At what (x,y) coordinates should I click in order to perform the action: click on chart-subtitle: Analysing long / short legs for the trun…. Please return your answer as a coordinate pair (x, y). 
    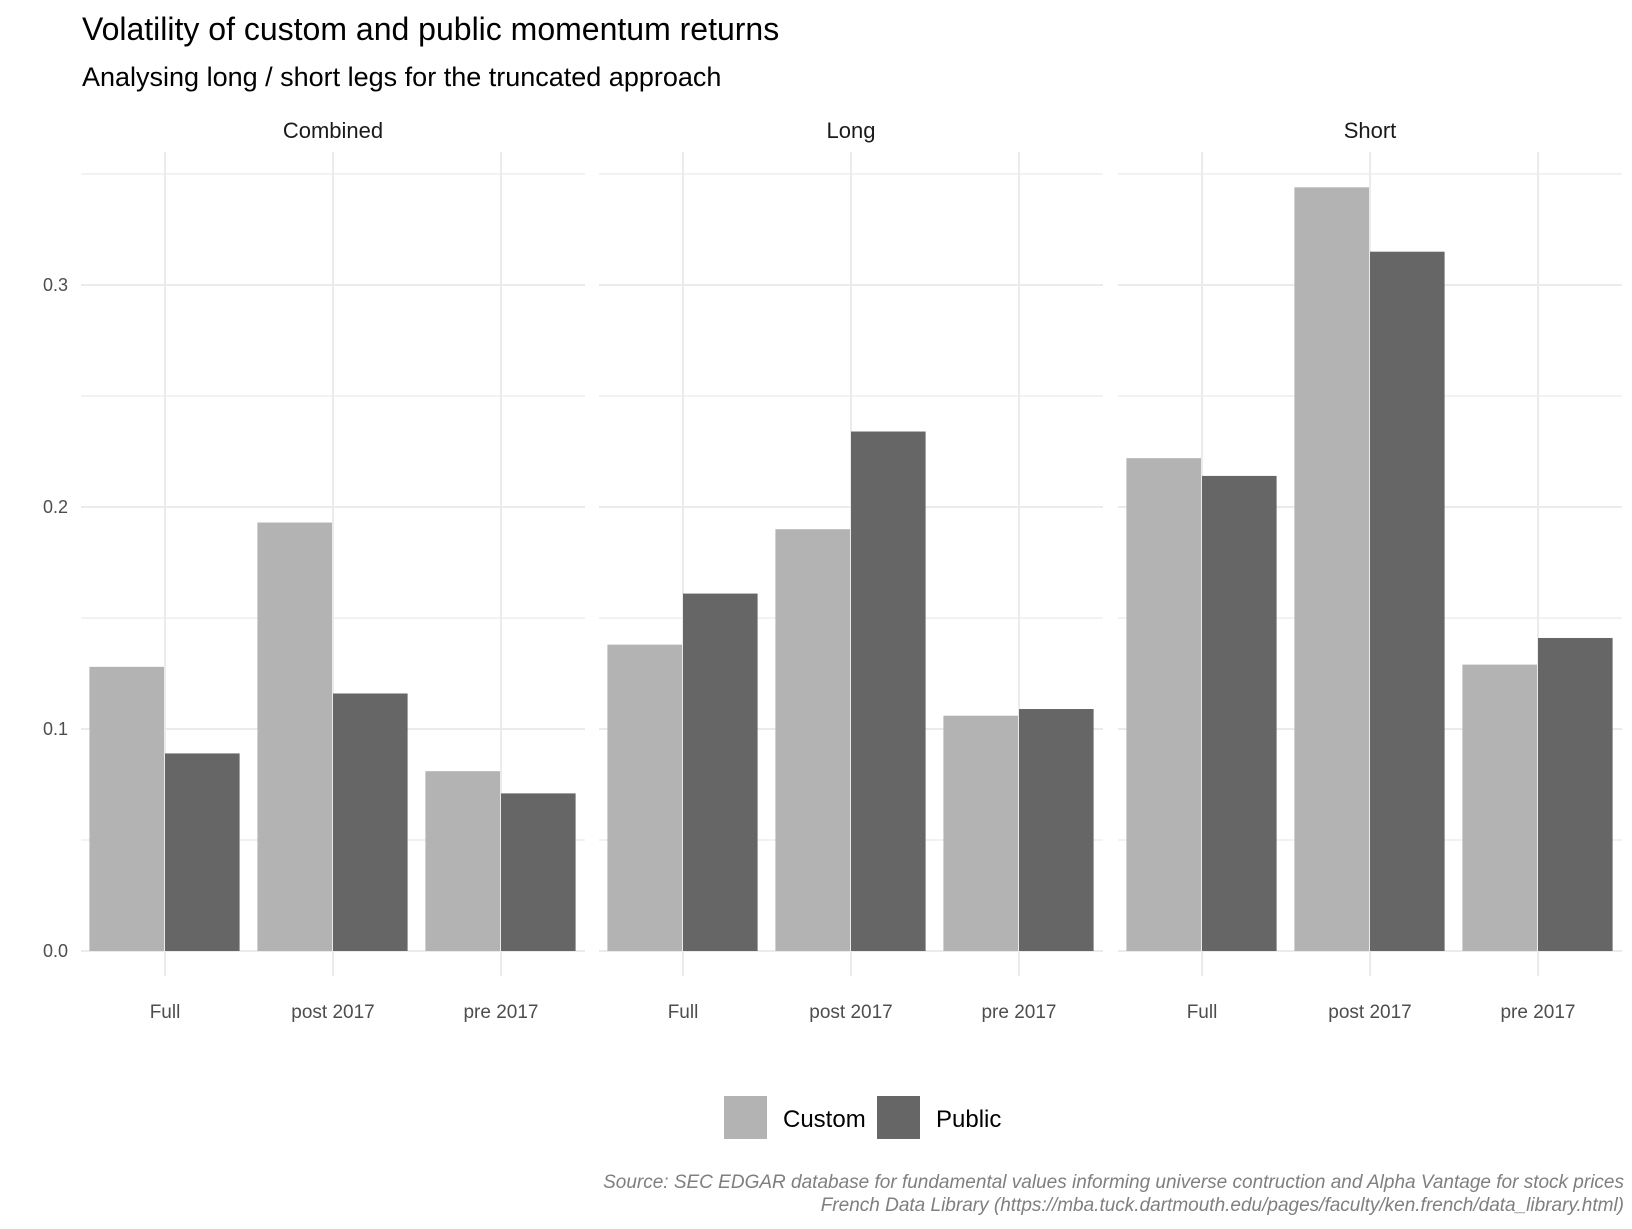
    Looking at the image, I should click on (401, 77).